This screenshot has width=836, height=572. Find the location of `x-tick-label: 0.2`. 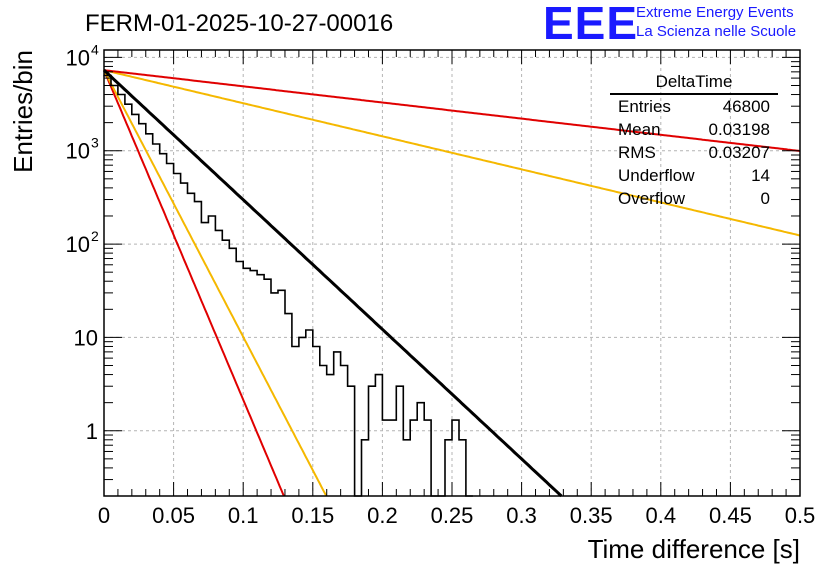

x-tick-label: 0.2 is located at coordinates (382, 515).